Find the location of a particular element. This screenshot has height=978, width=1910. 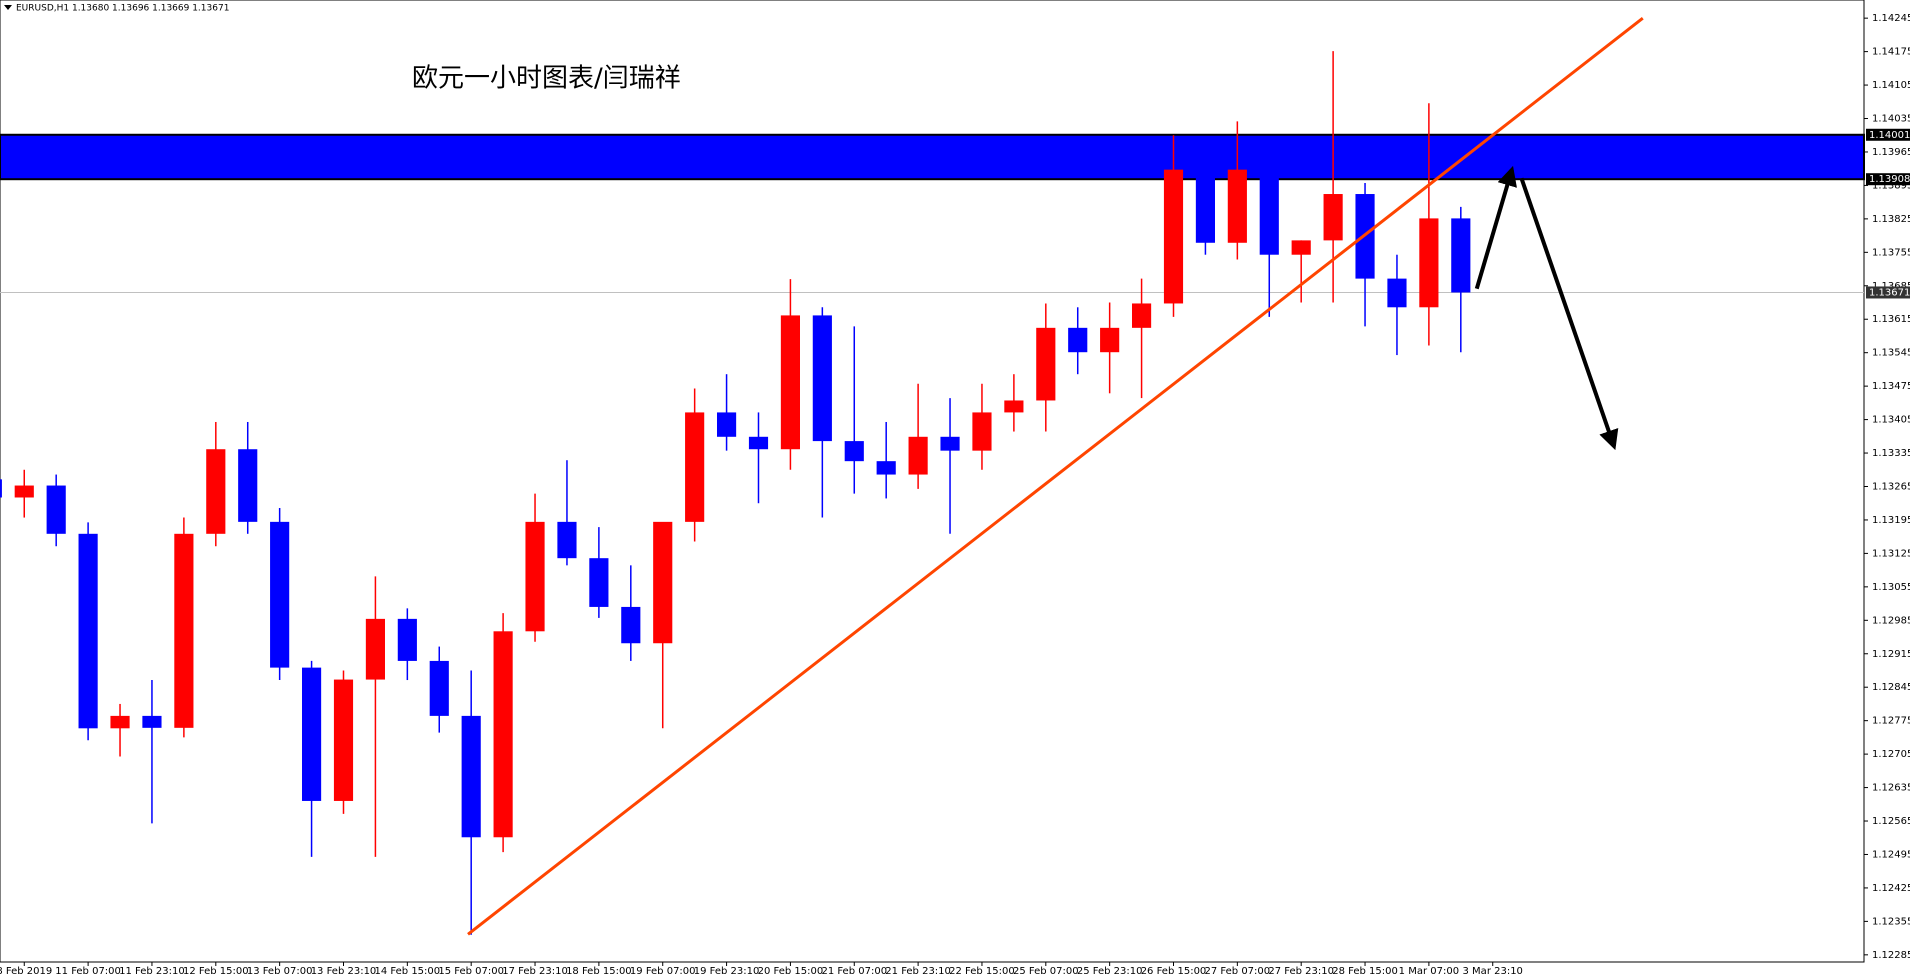

y-tick-label: 1.12915 is located at coordinates (1891, 654).